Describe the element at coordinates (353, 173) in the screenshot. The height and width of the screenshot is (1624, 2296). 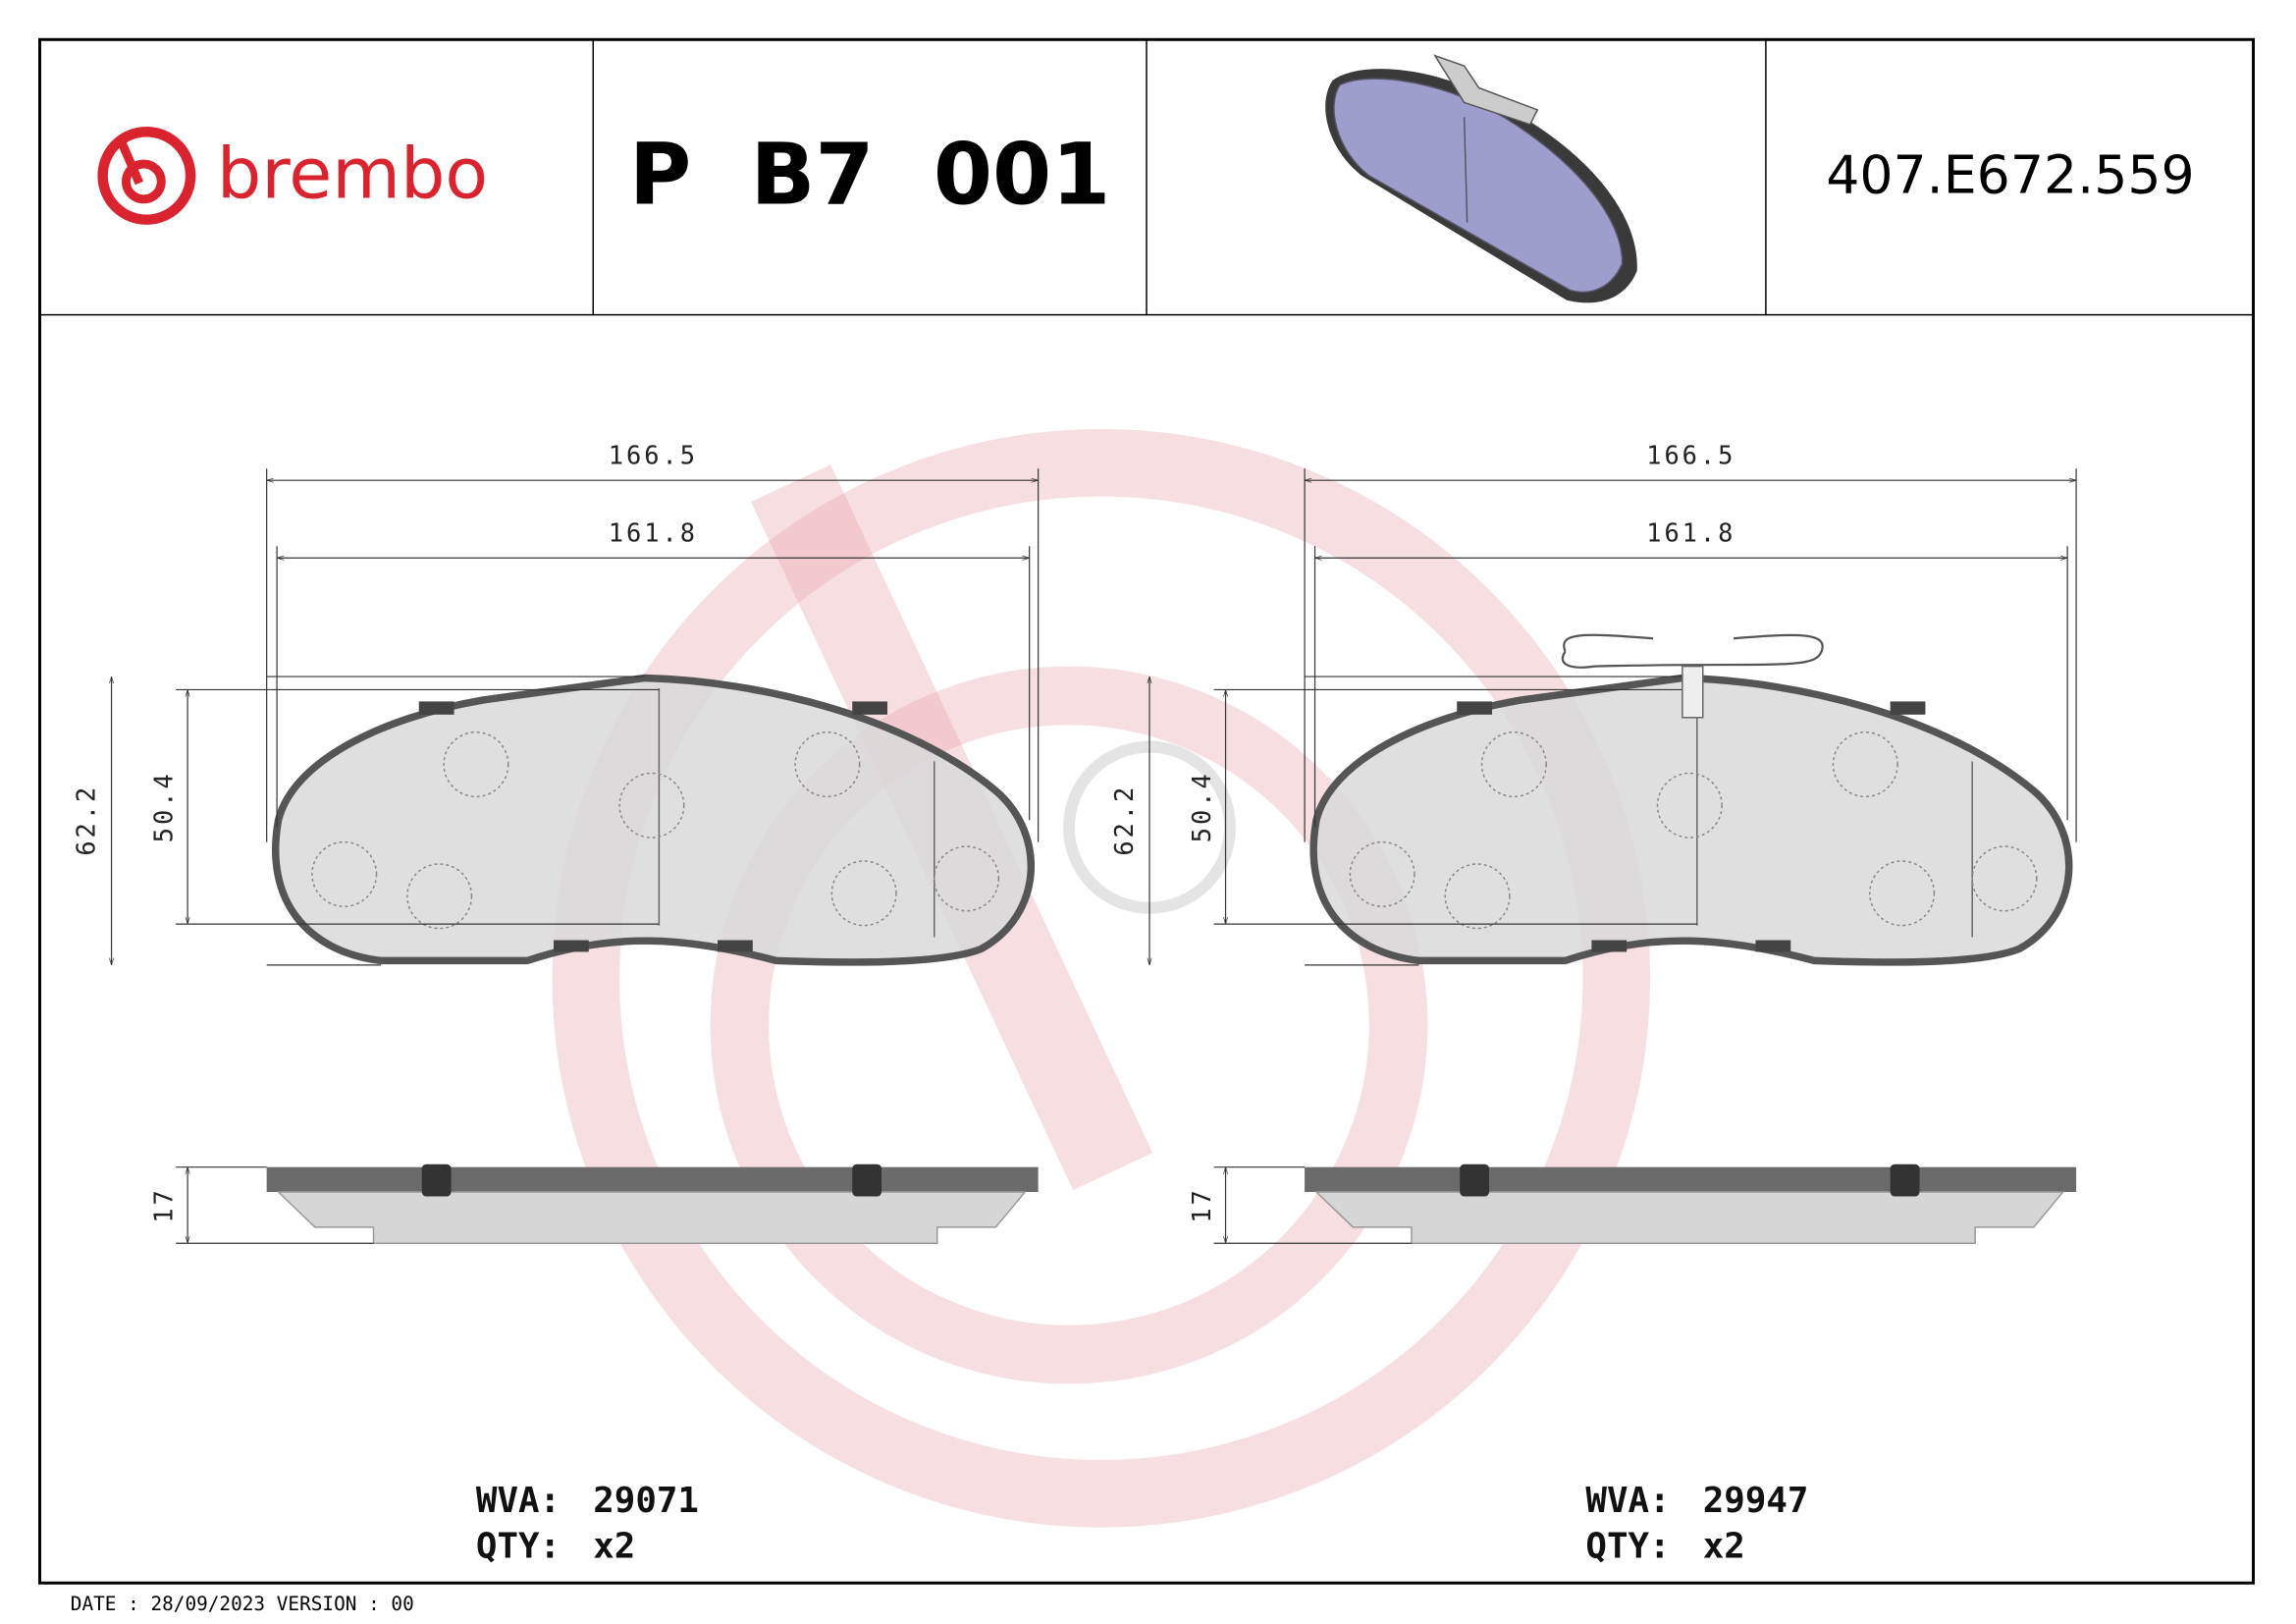
I see `brand: brembo` at that location.